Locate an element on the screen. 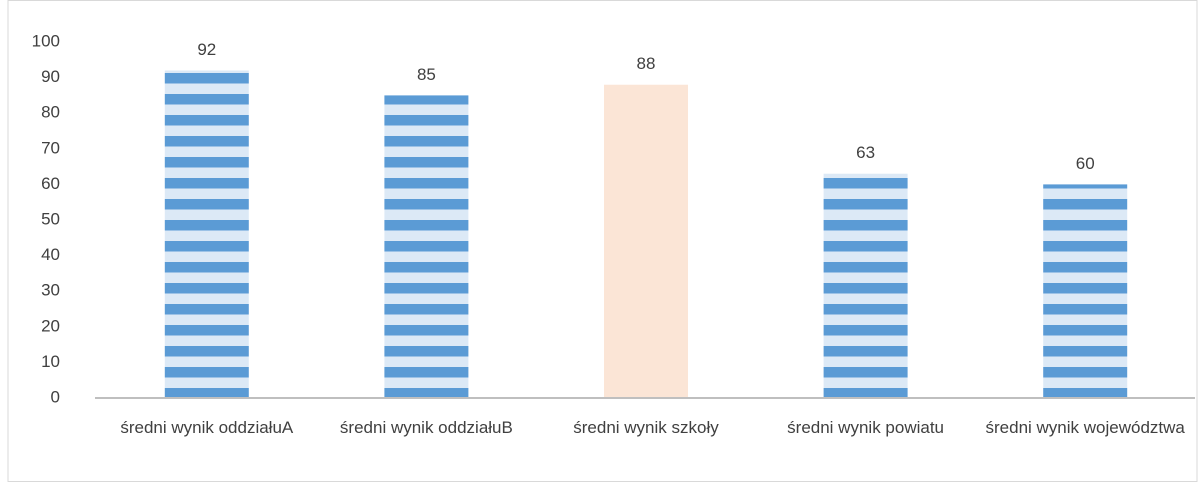 The height and width of the screenshot is (482, 1198). y-tick-label: 30 is located at coordinates (50, 290).